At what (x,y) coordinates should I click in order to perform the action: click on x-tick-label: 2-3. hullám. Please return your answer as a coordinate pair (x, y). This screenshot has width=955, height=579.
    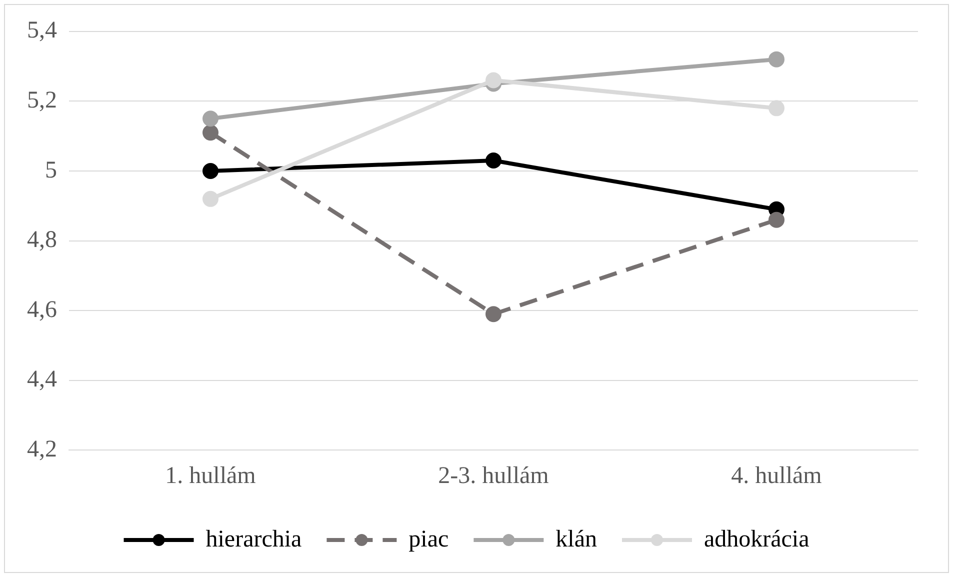
    Looking at the image, I should click on (494, 475).